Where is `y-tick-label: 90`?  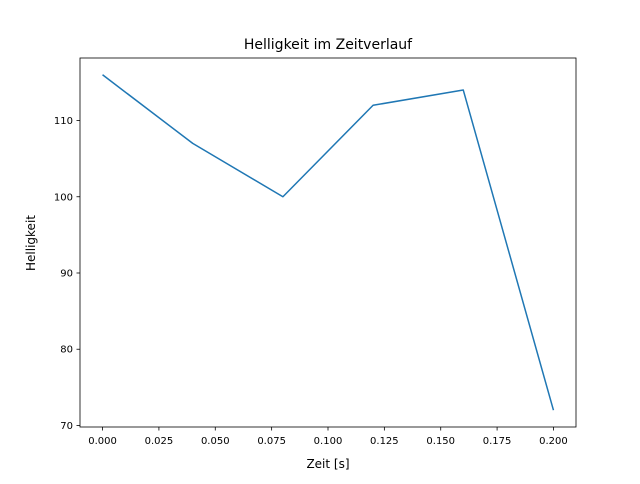 y-tick-label: 90 is located at coordinates (66, 273).